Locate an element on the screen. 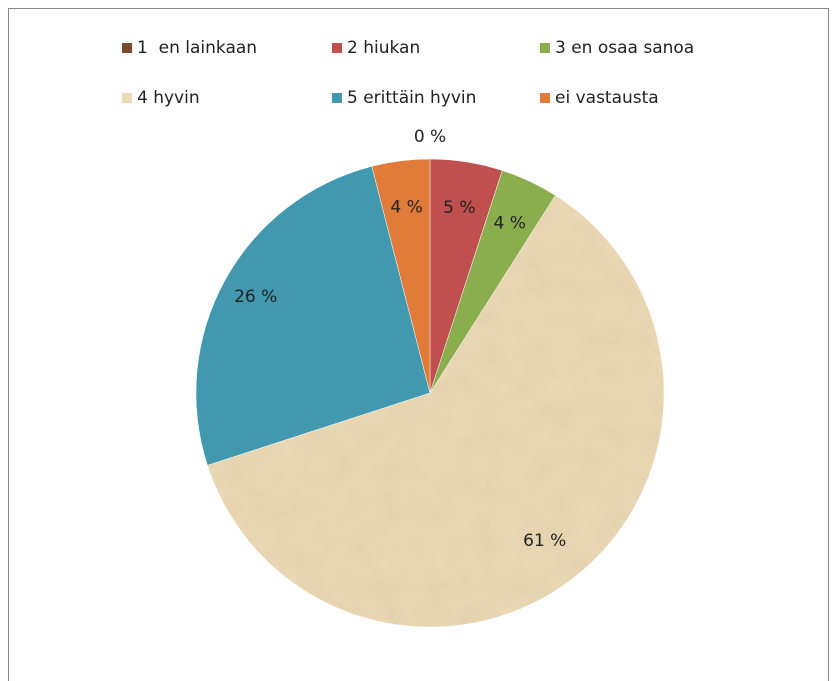 This screenshot has width=840, height=681. legend-label: 5 erittäin hyvin is located at coordinates (411, 98).